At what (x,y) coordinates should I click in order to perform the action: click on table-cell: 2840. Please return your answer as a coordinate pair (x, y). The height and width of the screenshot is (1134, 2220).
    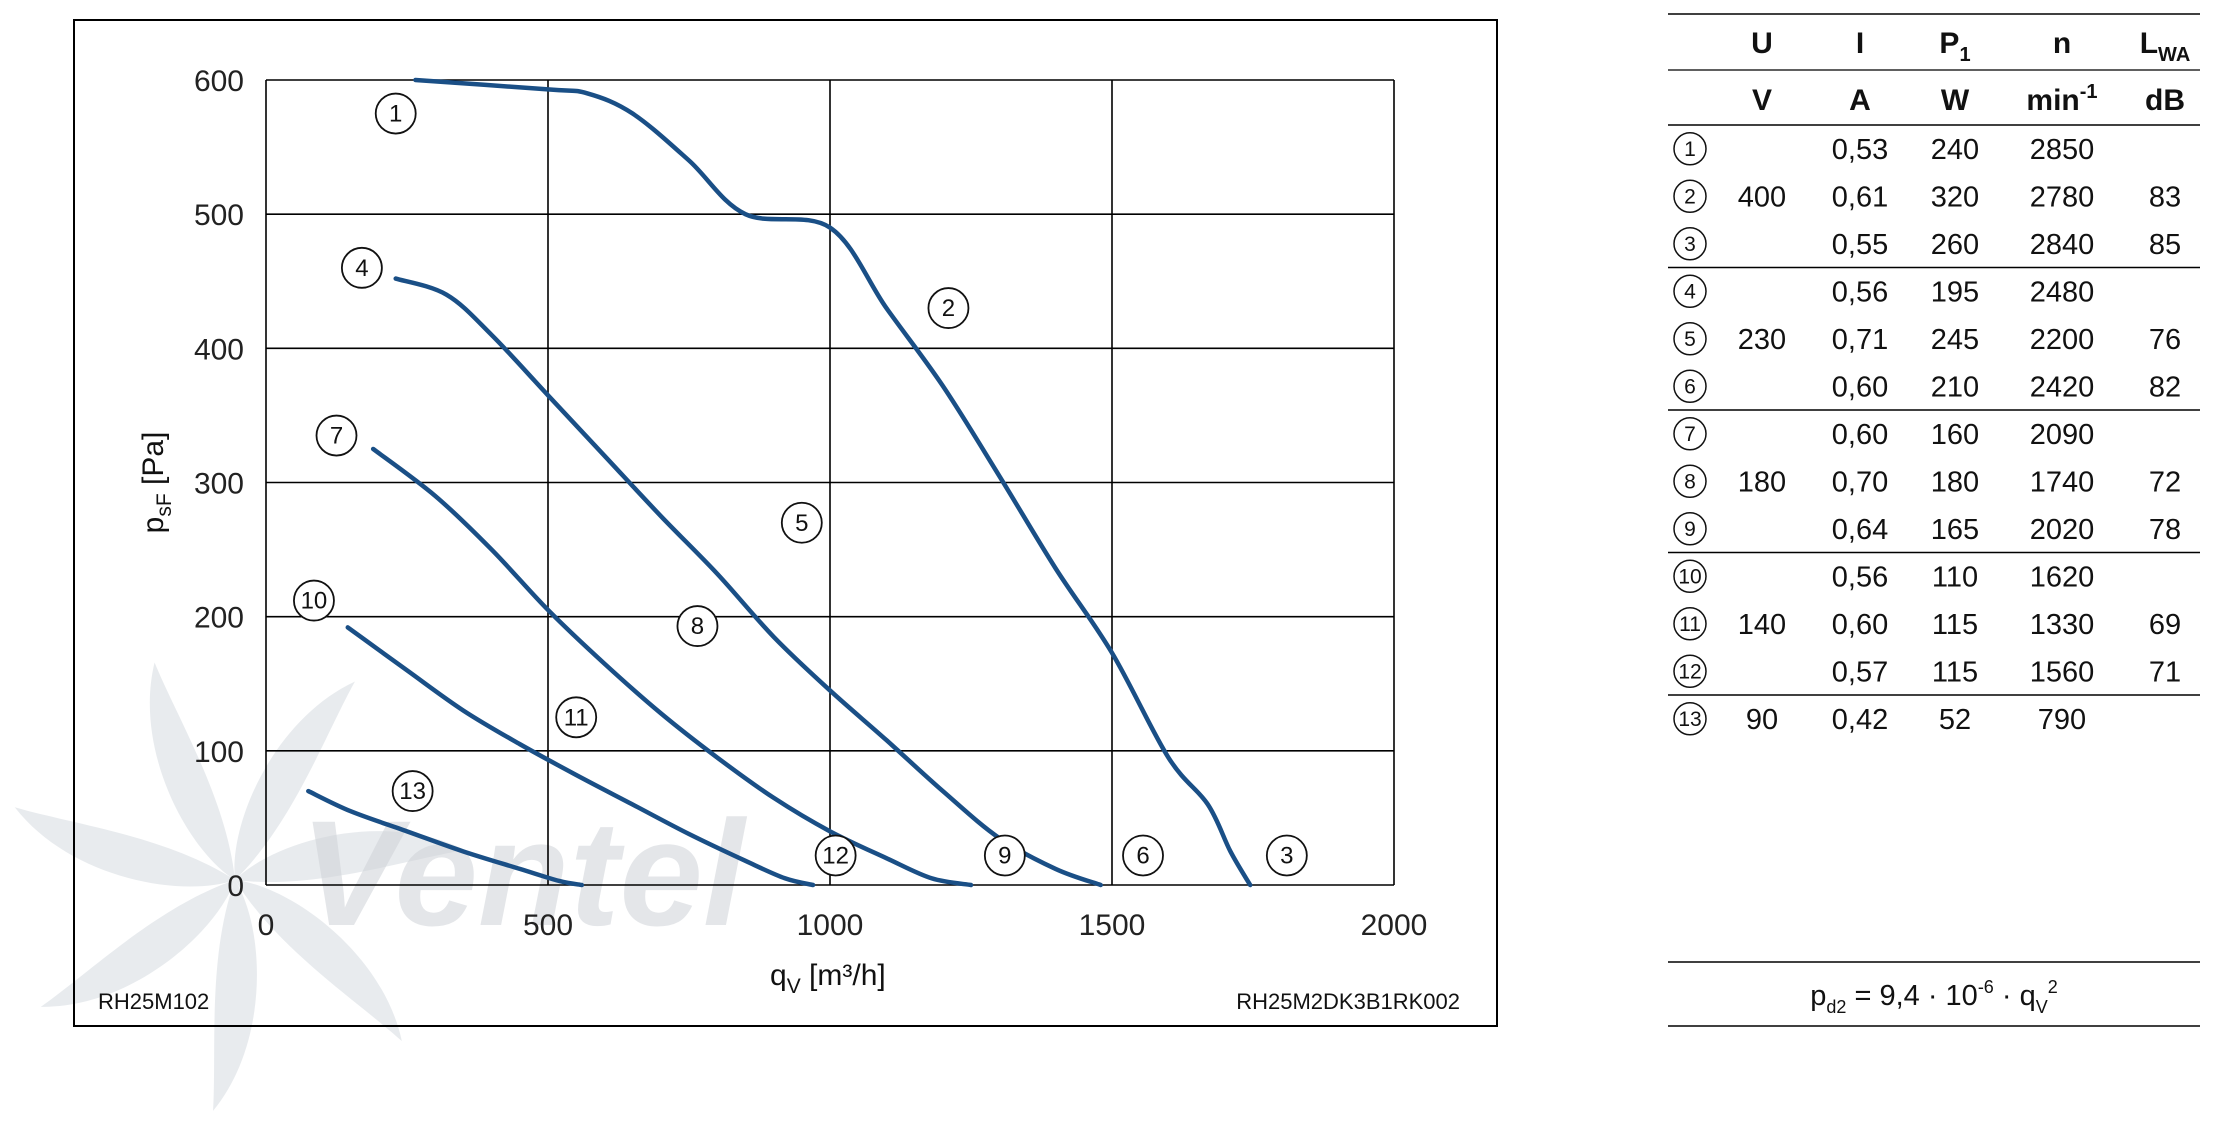
    Looking at the image, I should click on (2062, 245).